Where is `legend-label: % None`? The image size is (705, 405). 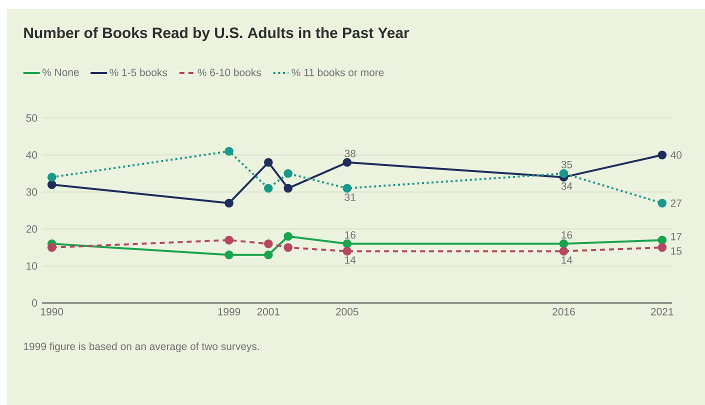 legend-label: % None is located at coordinates (60, 72).